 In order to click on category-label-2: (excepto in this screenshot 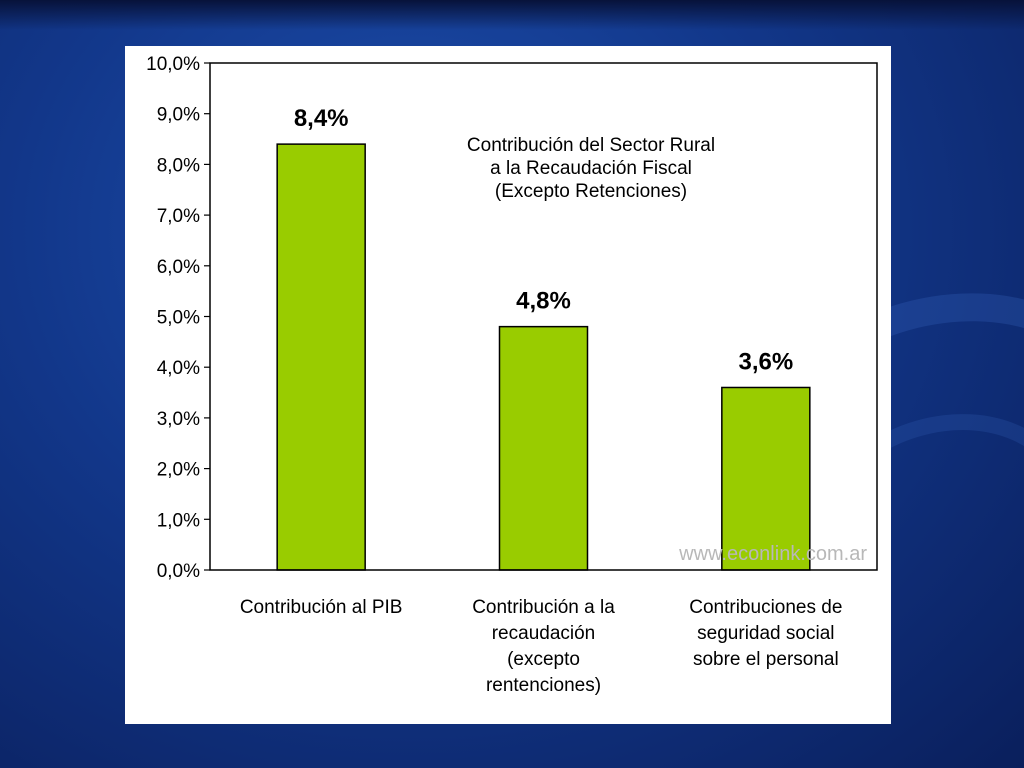, I will do `click(543, 659)`.